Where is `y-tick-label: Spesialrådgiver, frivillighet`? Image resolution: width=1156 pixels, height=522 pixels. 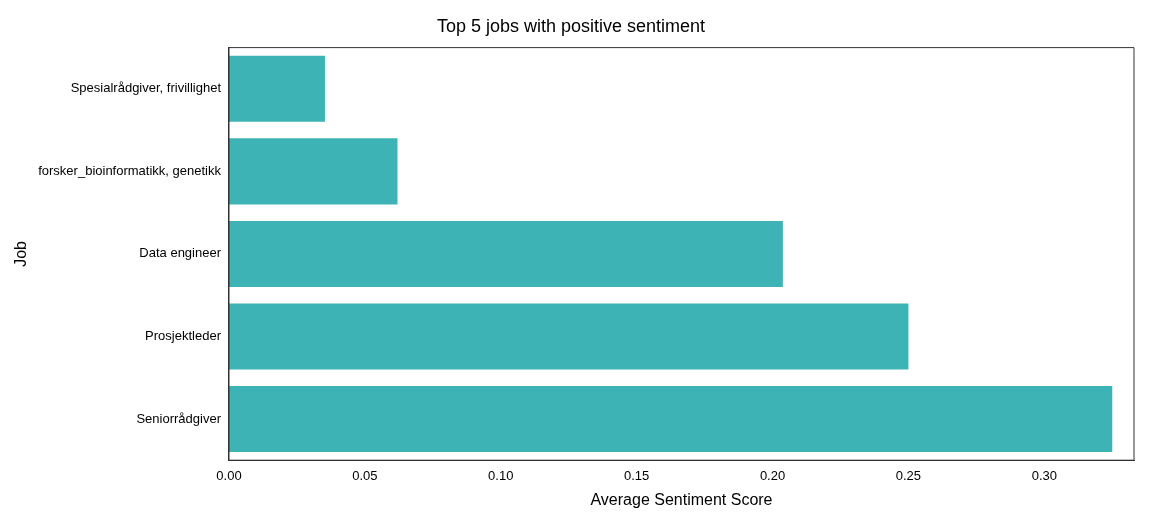
y-tick-label: Spesialrådgiver, frivillighet is located at coordinates (146, 88).